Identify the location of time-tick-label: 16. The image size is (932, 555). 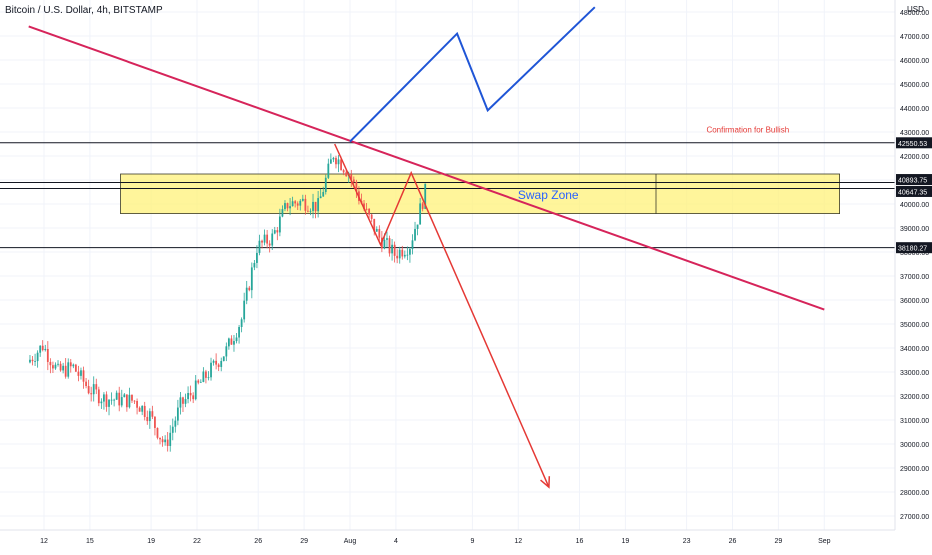
(580, 541).